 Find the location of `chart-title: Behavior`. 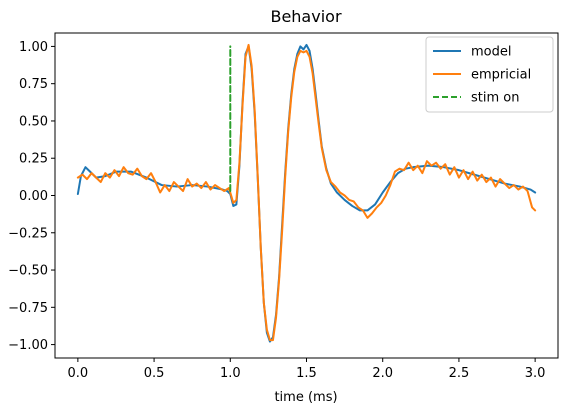

chart-title: Behavior is located at coordinates (305, 16).